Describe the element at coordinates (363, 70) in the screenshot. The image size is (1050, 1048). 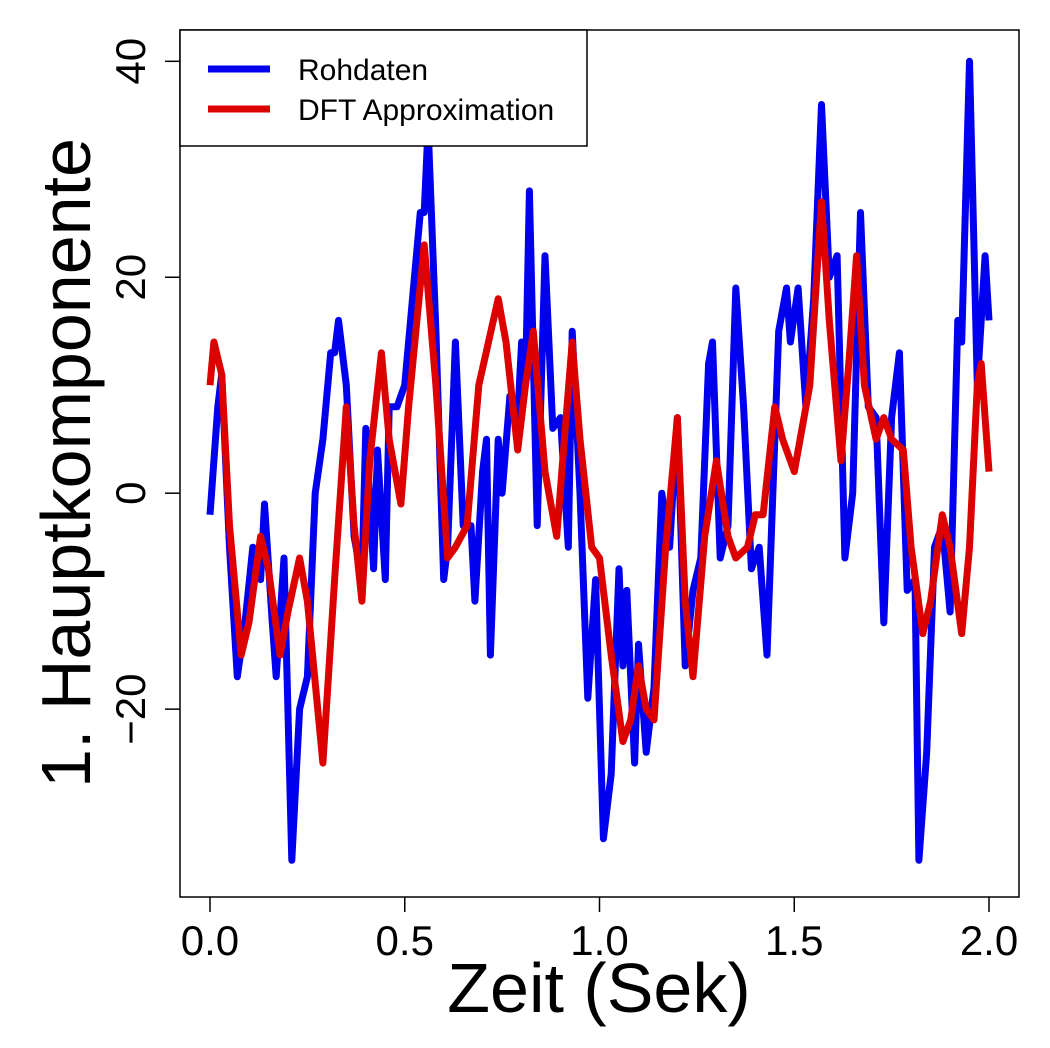
I see `legend-label: Rohdaten` at that location.